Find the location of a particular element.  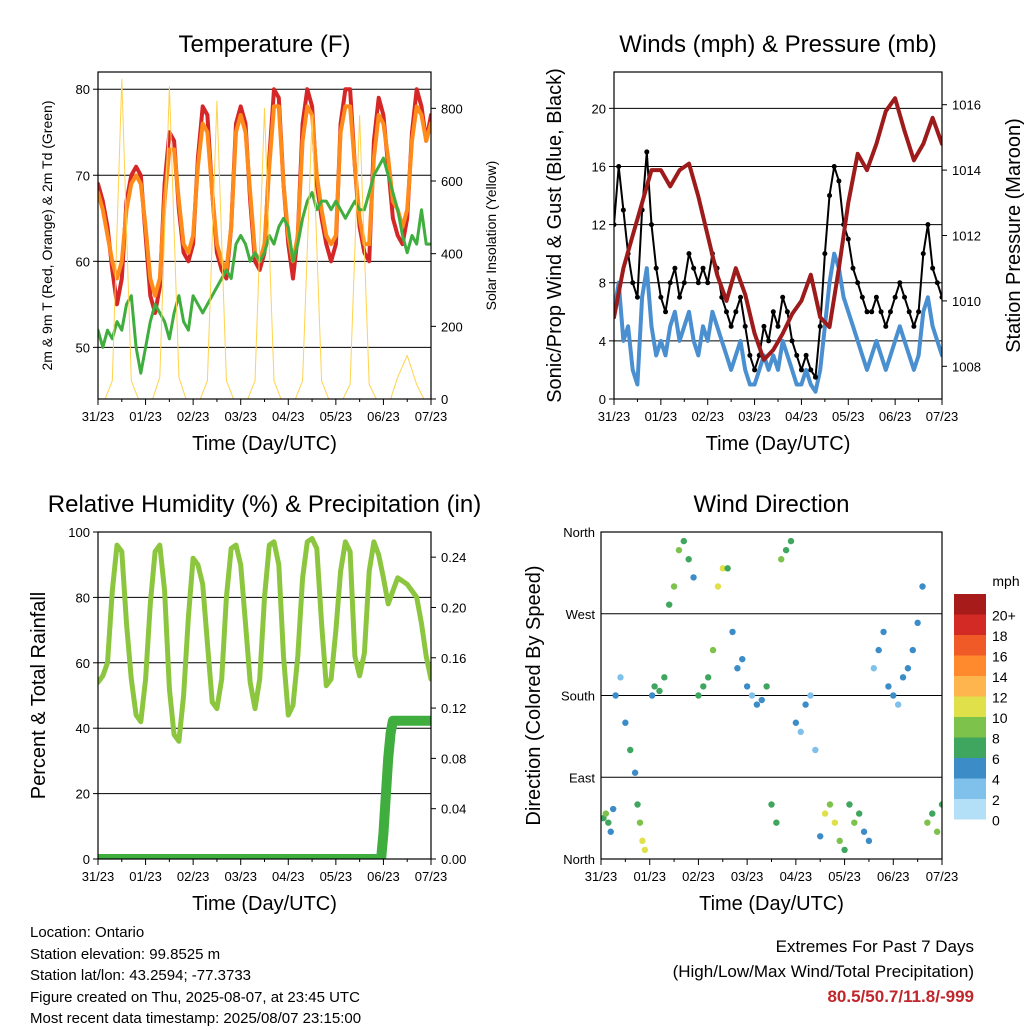

chart-title: Wind Direction is located at coordinates (771, 504).